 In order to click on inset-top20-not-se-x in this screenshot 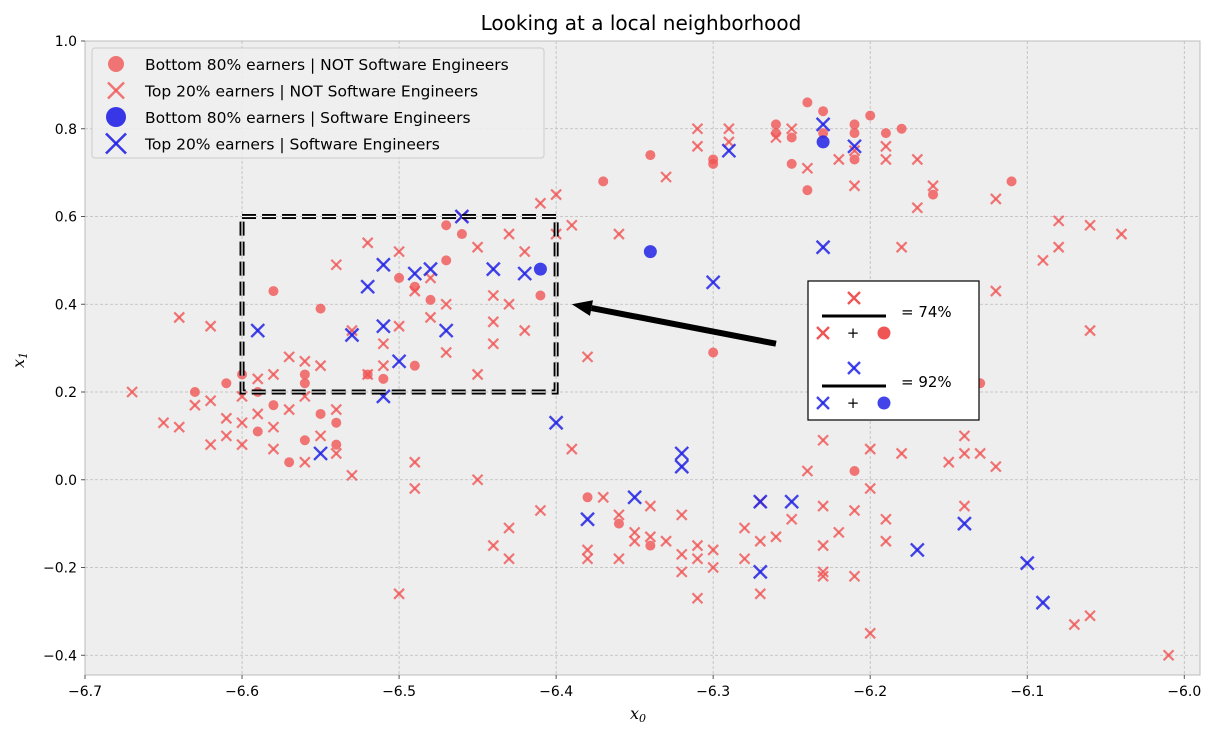, I will do `click(823, 333)`.